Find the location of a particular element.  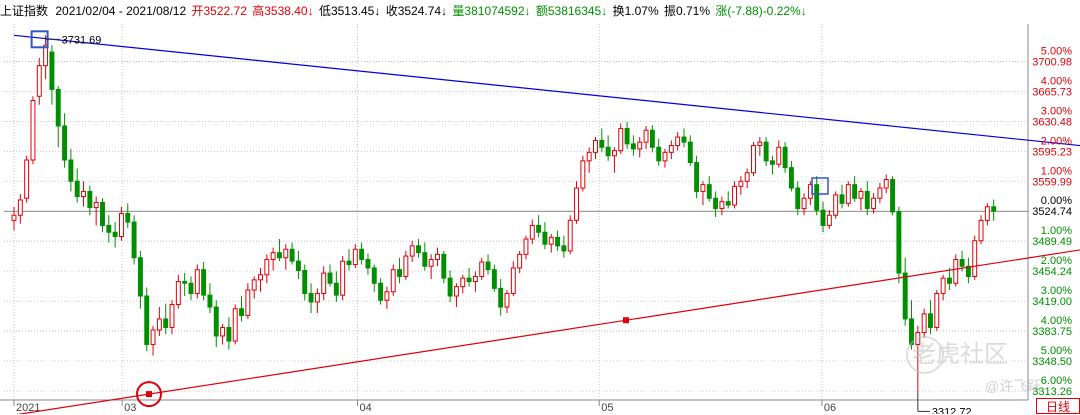

low-value-label: 3312.72 is located at coordinates (952, 410).